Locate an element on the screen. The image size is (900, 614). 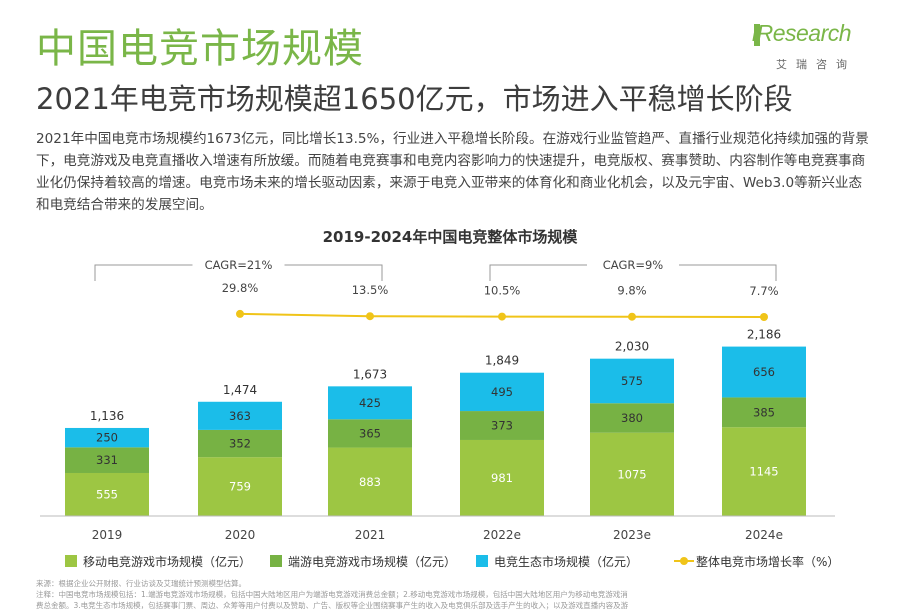
x-tick-label: 2021 is located at coordinates (370, 535).